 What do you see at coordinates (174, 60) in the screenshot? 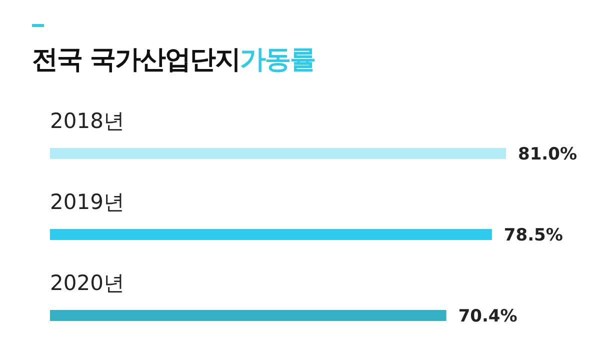
I see `chart-title: 전국 국가산업단지가동률` at bounding box center [174, 60].